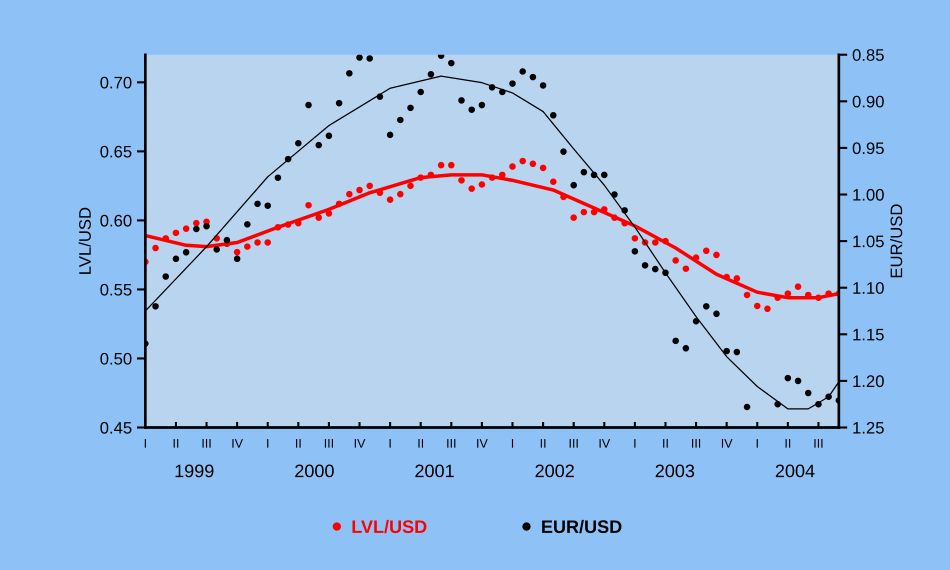 This screenshot has height=570, width=950. Describe the element at coordinates (389, 527) in the screenshot. I see `legend-label: LVL/USD` at that location.